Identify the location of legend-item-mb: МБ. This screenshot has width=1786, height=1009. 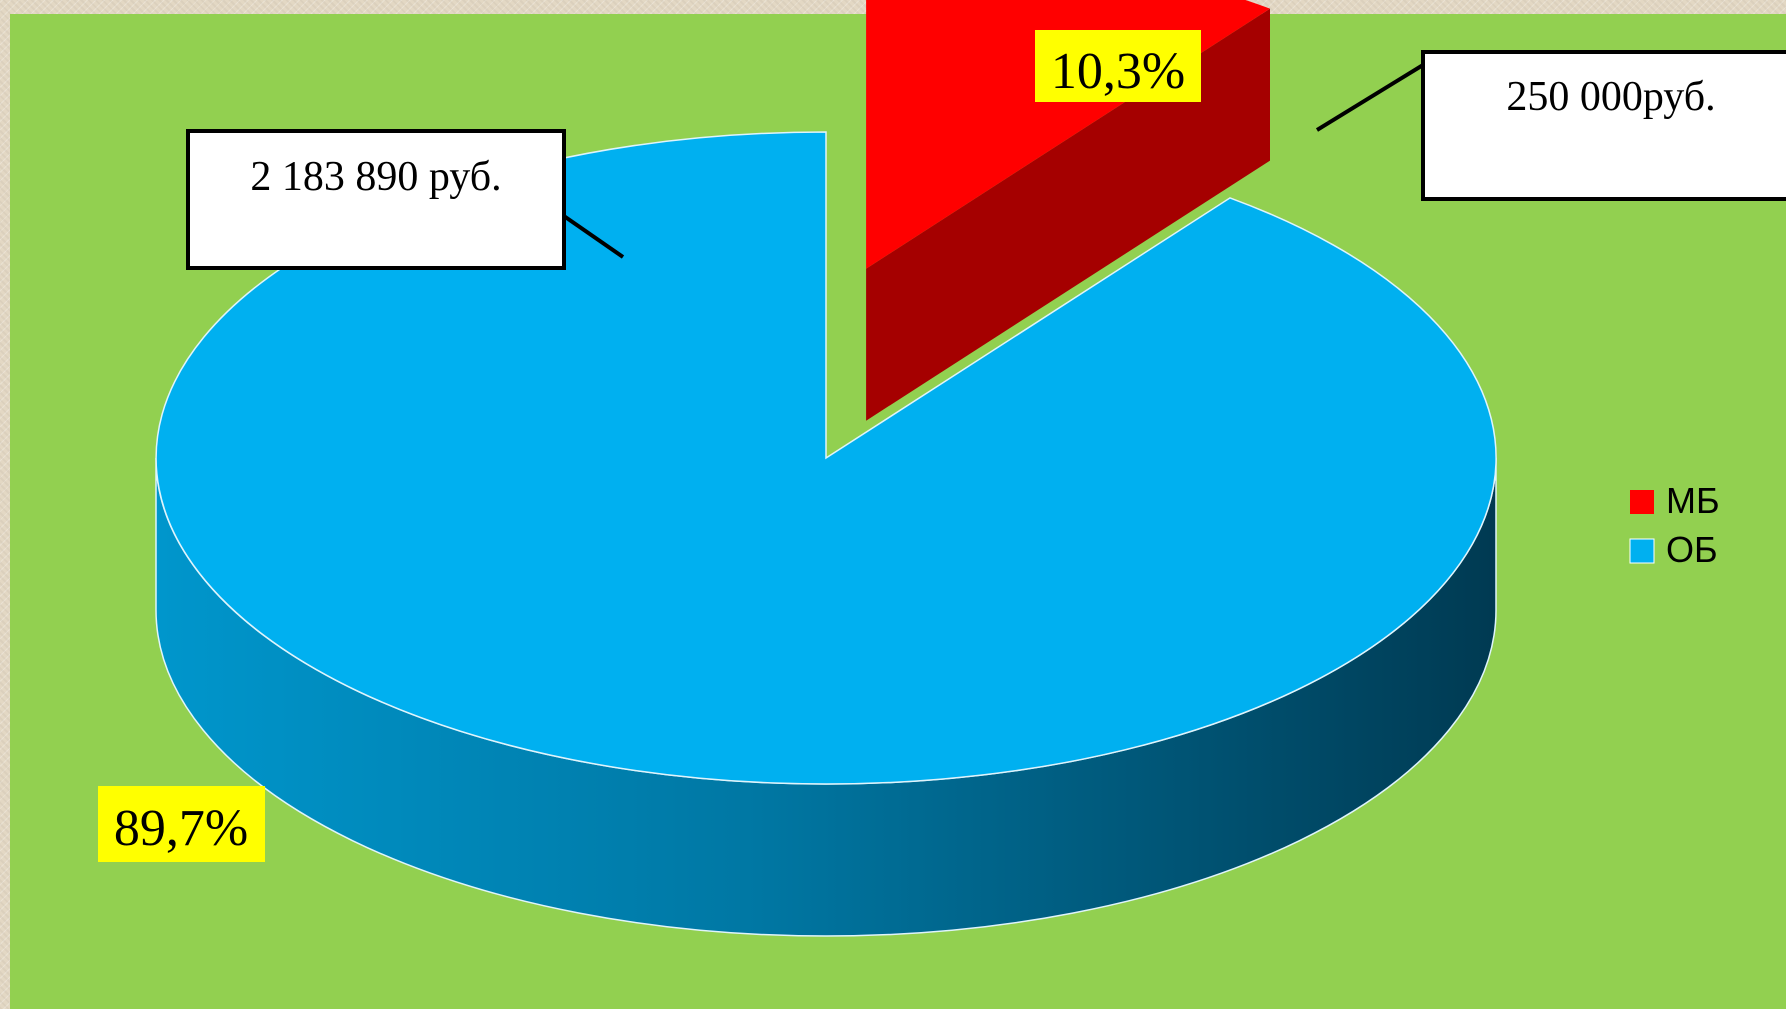
(1675, 500).